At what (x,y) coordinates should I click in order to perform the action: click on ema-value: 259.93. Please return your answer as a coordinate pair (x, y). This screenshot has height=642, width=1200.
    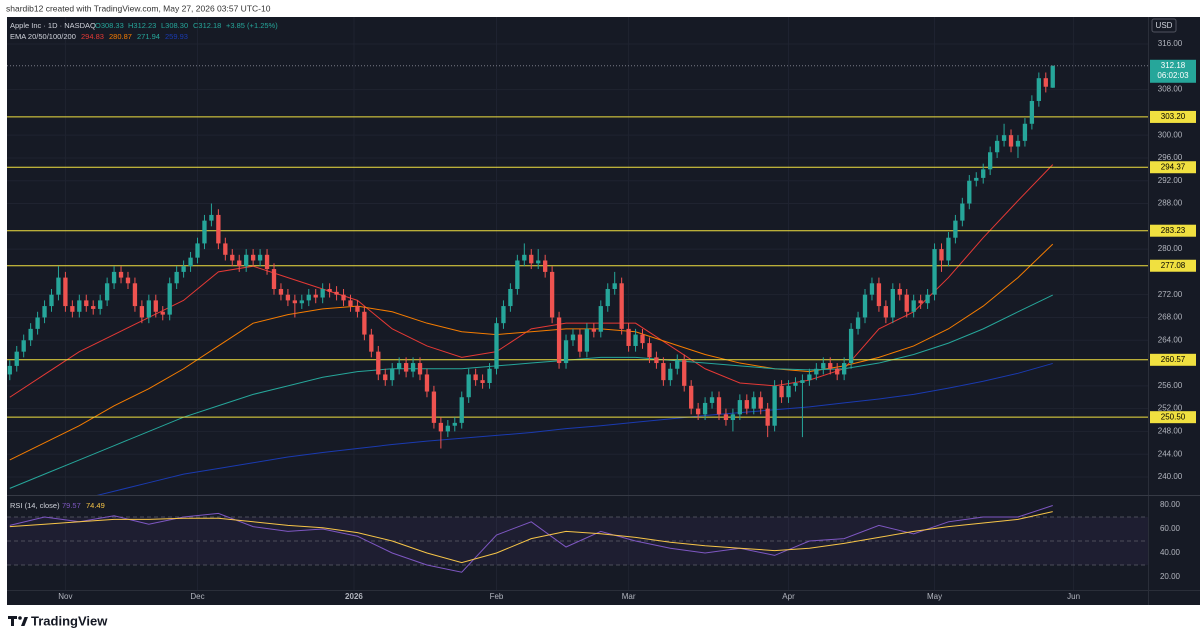
    Looking at the image, I should click on (176, 36).